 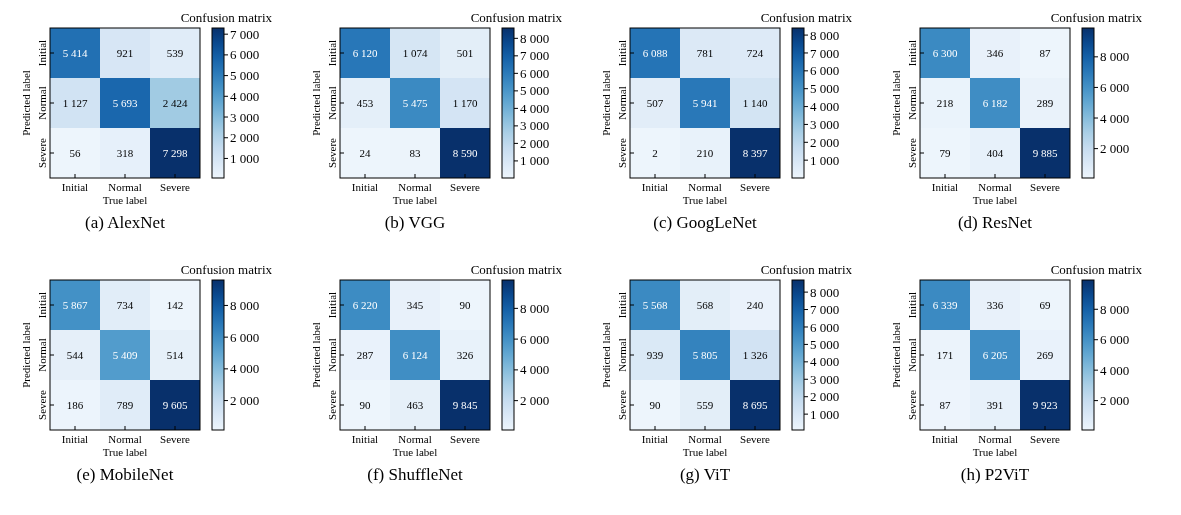 I want to click on data-label: 186, so click(x=75, y=404).